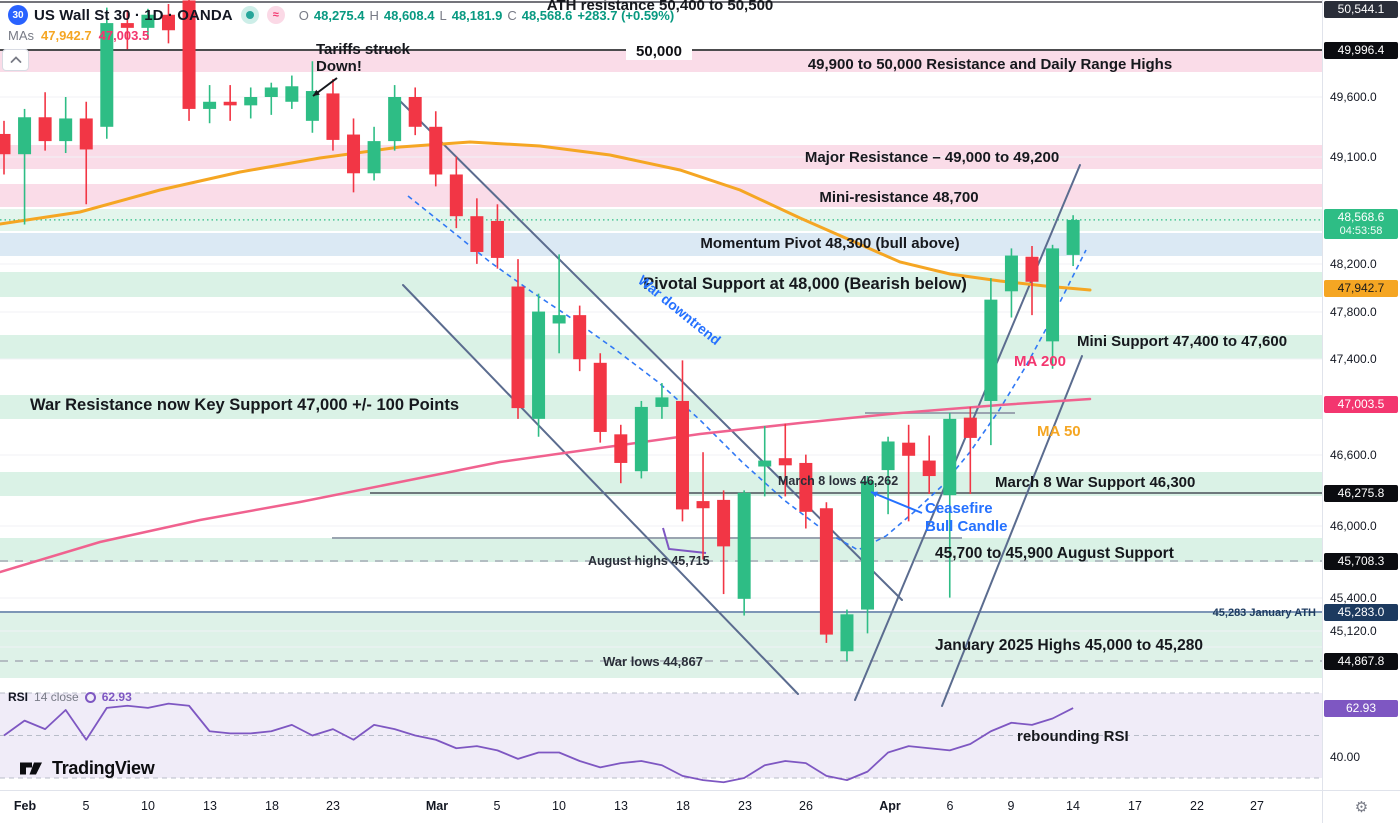 Image resolution: width=1400 pixels, height=823 pixels. Describe the element at coordinates (547, 15) in the screenshot. I see `close-value: 48,568.6` at that location.